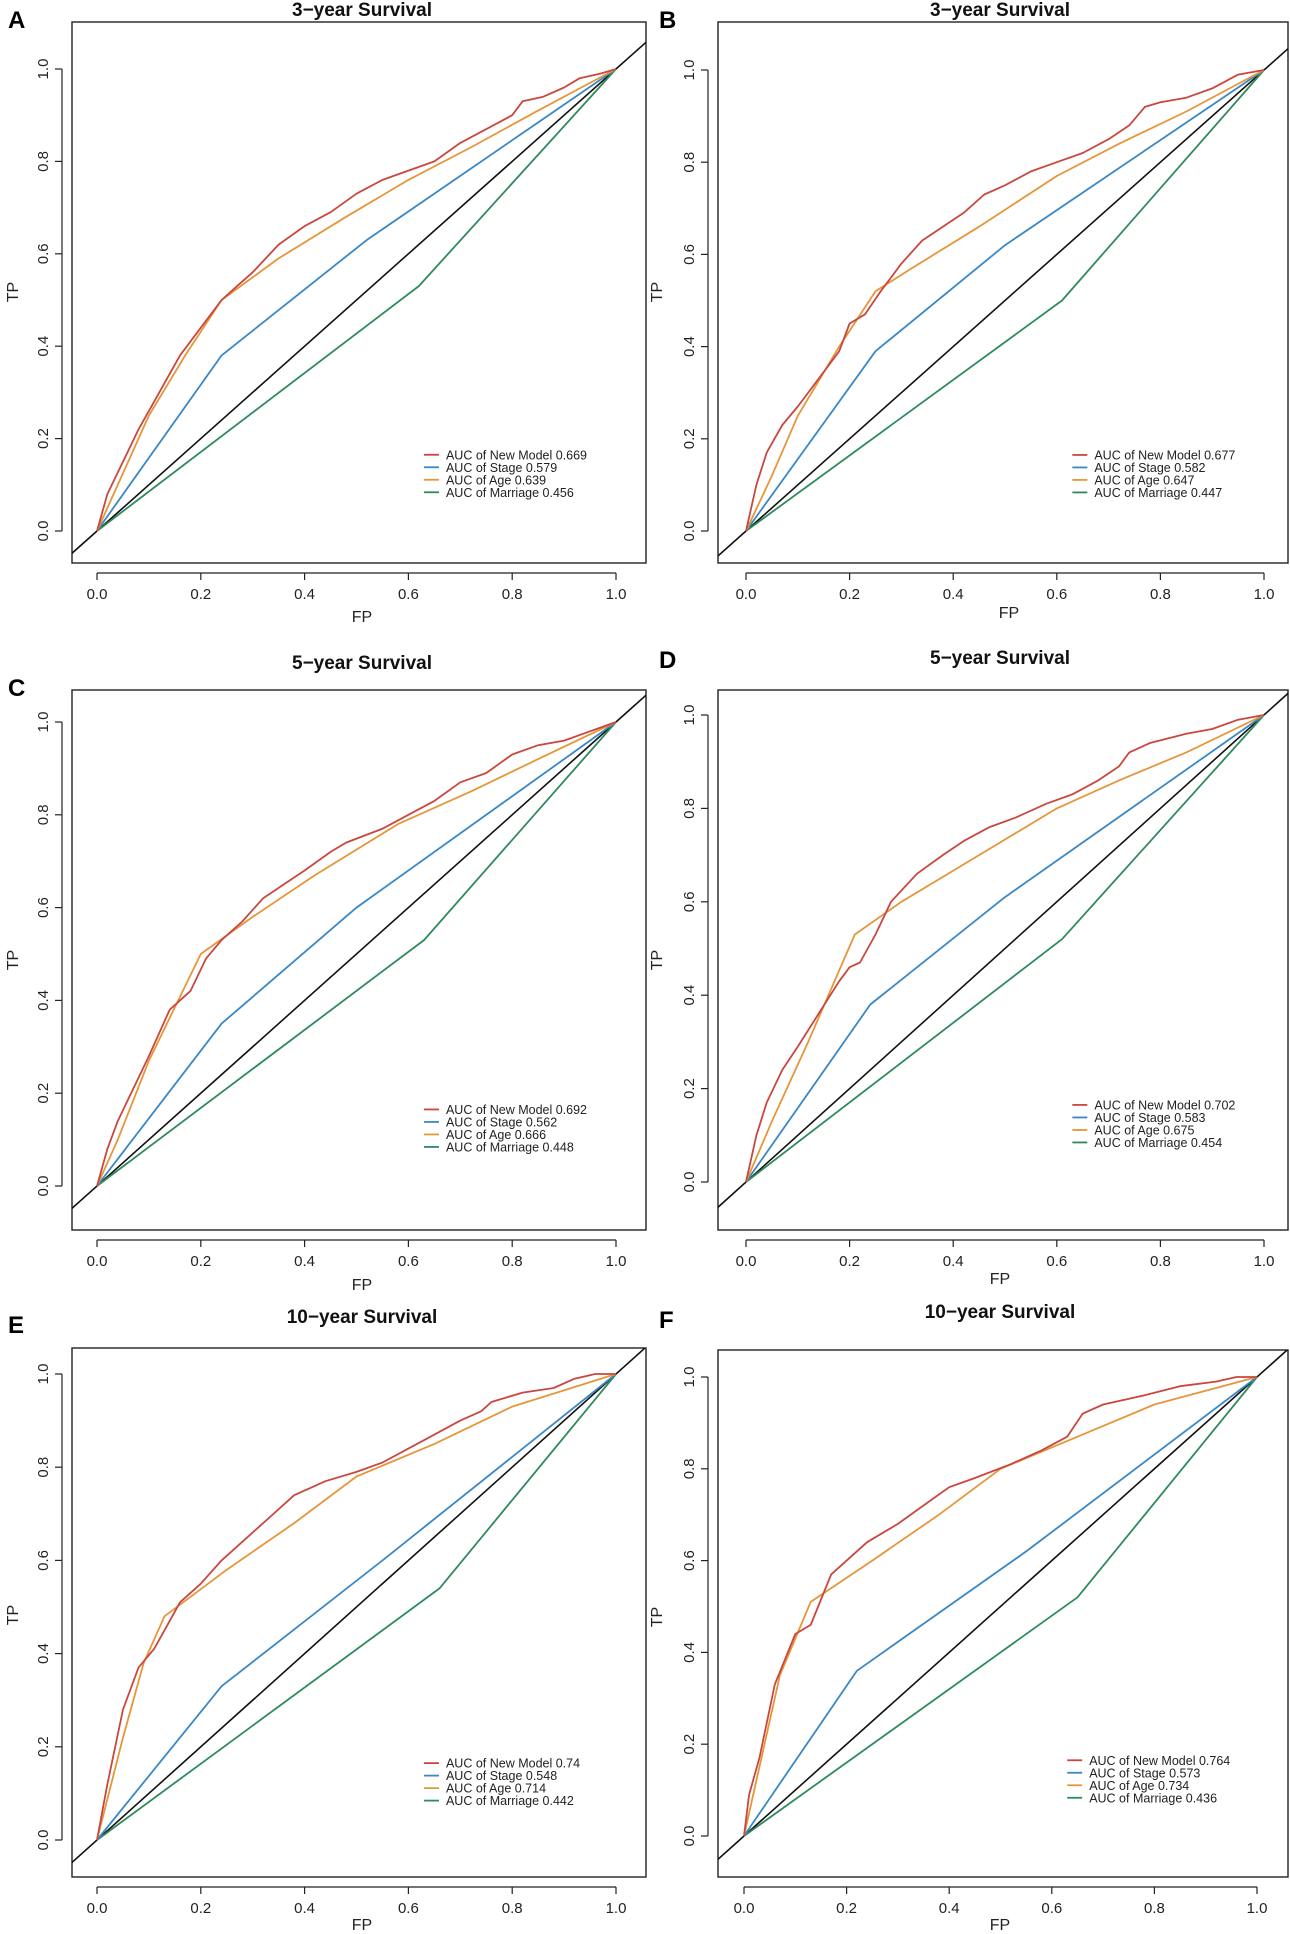  What do you see at coordinates (496, 480) in the screenshot?
I see `legend-entry-age: AUC of Age 0.639` at bounding box center [496, 480].